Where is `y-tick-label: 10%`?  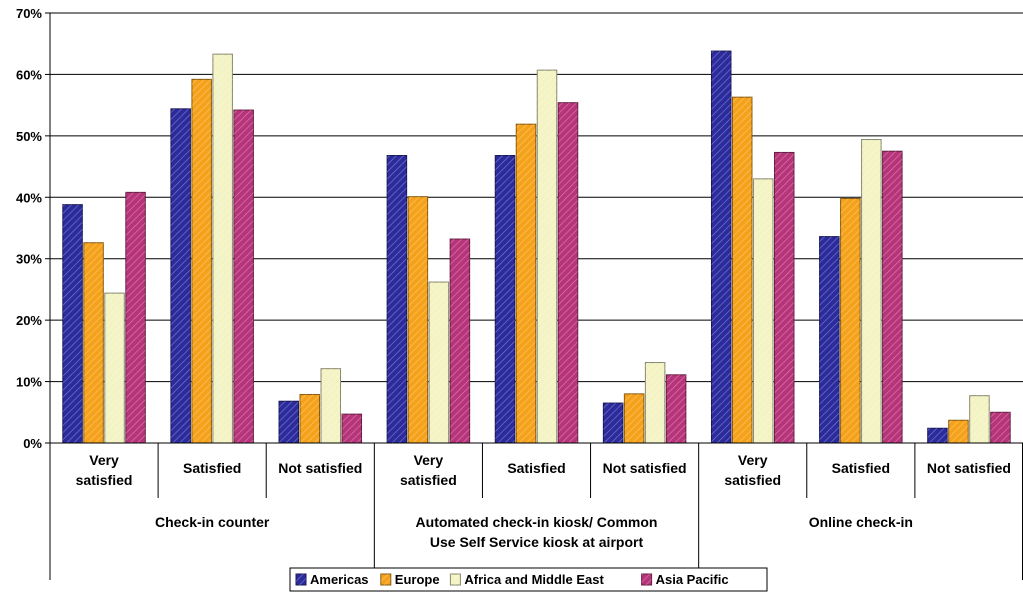
y-tick-label: 10% is located at coordinates (29, 382).